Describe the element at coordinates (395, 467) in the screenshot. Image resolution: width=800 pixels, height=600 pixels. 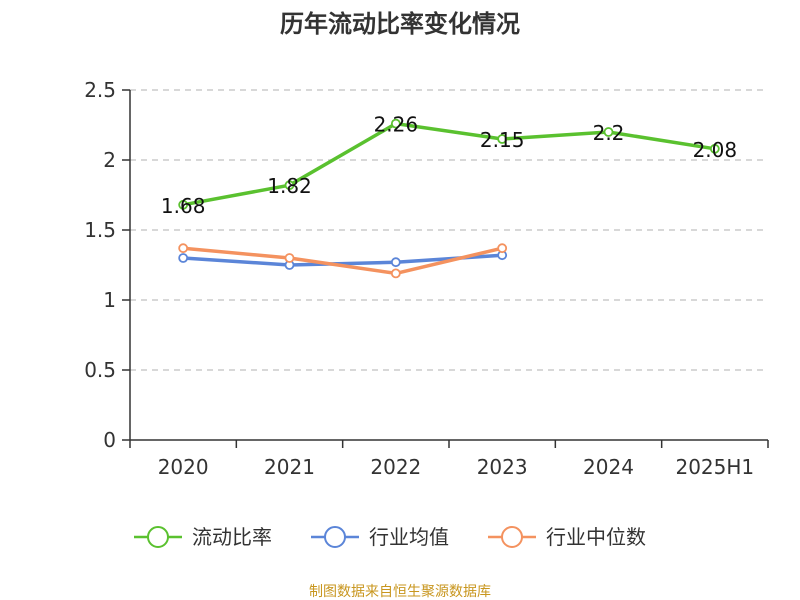
I see `x-tick-label: 2022` at that location.